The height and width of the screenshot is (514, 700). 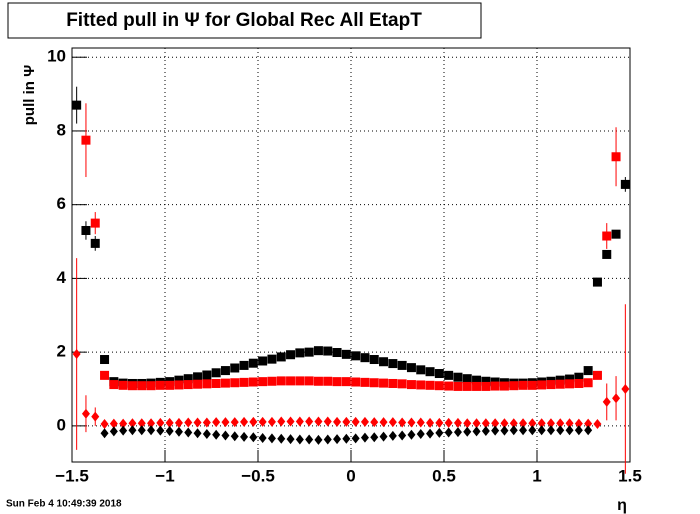 I want to click on x-axis-label: η, so click(x=622, y=505).